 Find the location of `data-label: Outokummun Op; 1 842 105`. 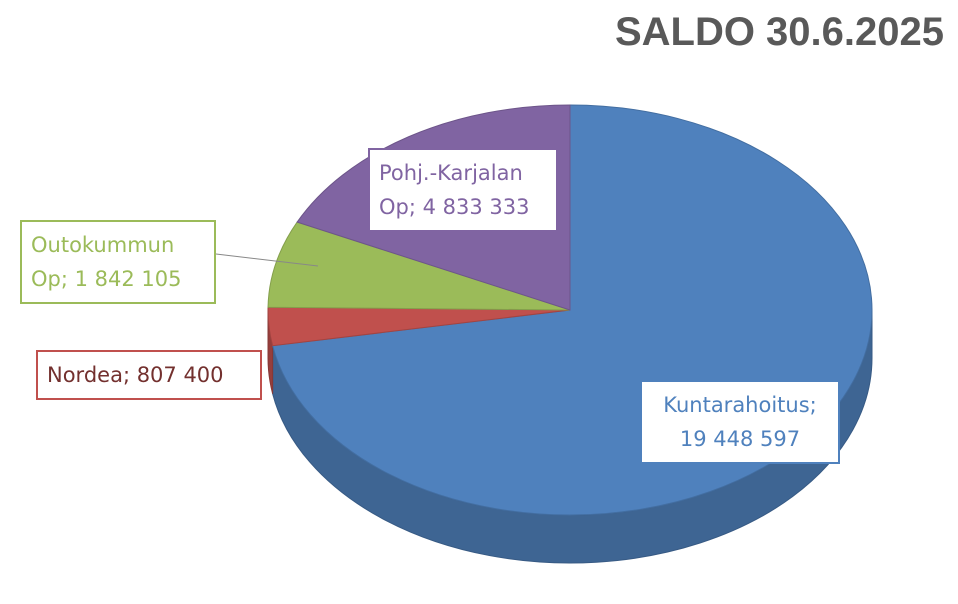

data-label: Outokummun Op; 1 842 105 is located at coordinates (118, 262).